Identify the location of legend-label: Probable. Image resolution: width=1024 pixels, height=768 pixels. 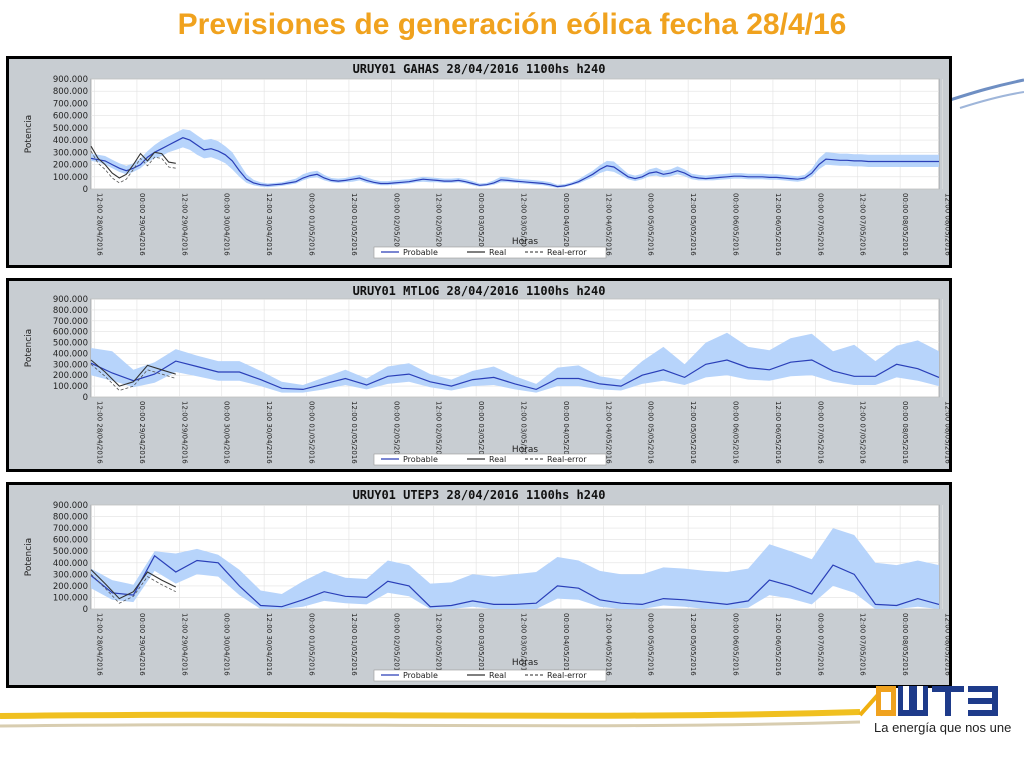
(420, 252).